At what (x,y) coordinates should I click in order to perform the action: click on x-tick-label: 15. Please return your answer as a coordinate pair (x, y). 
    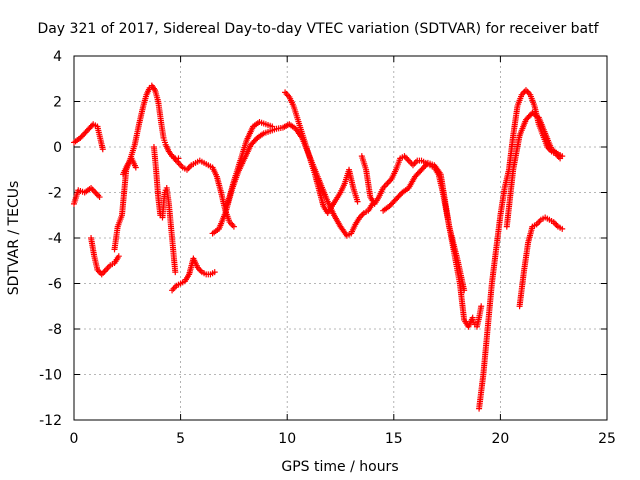
    Looking at the image, I should click on (394, 439).